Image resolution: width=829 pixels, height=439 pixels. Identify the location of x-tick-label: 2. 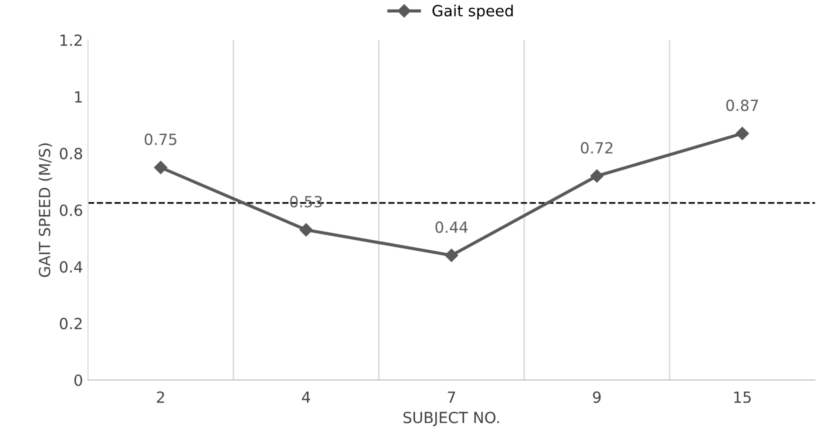
(160, 397).